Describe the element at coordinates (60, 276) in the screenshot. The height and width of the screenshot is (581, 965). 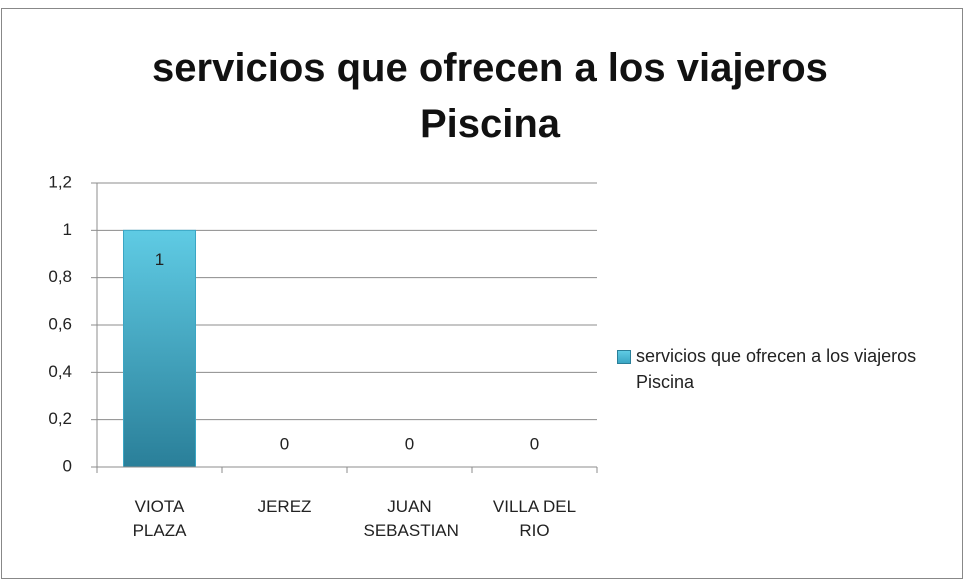
I see `y-tick-label: 0,8` at that location.